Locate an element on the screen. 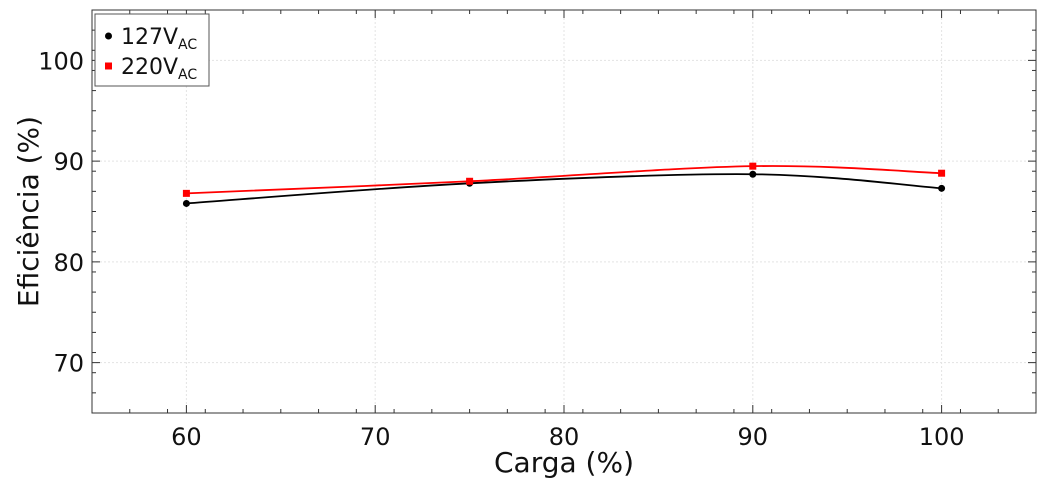 This screenshot has width=1048, height=482. x-axis-title: Carga (%) is located at coordinates (564, 462).